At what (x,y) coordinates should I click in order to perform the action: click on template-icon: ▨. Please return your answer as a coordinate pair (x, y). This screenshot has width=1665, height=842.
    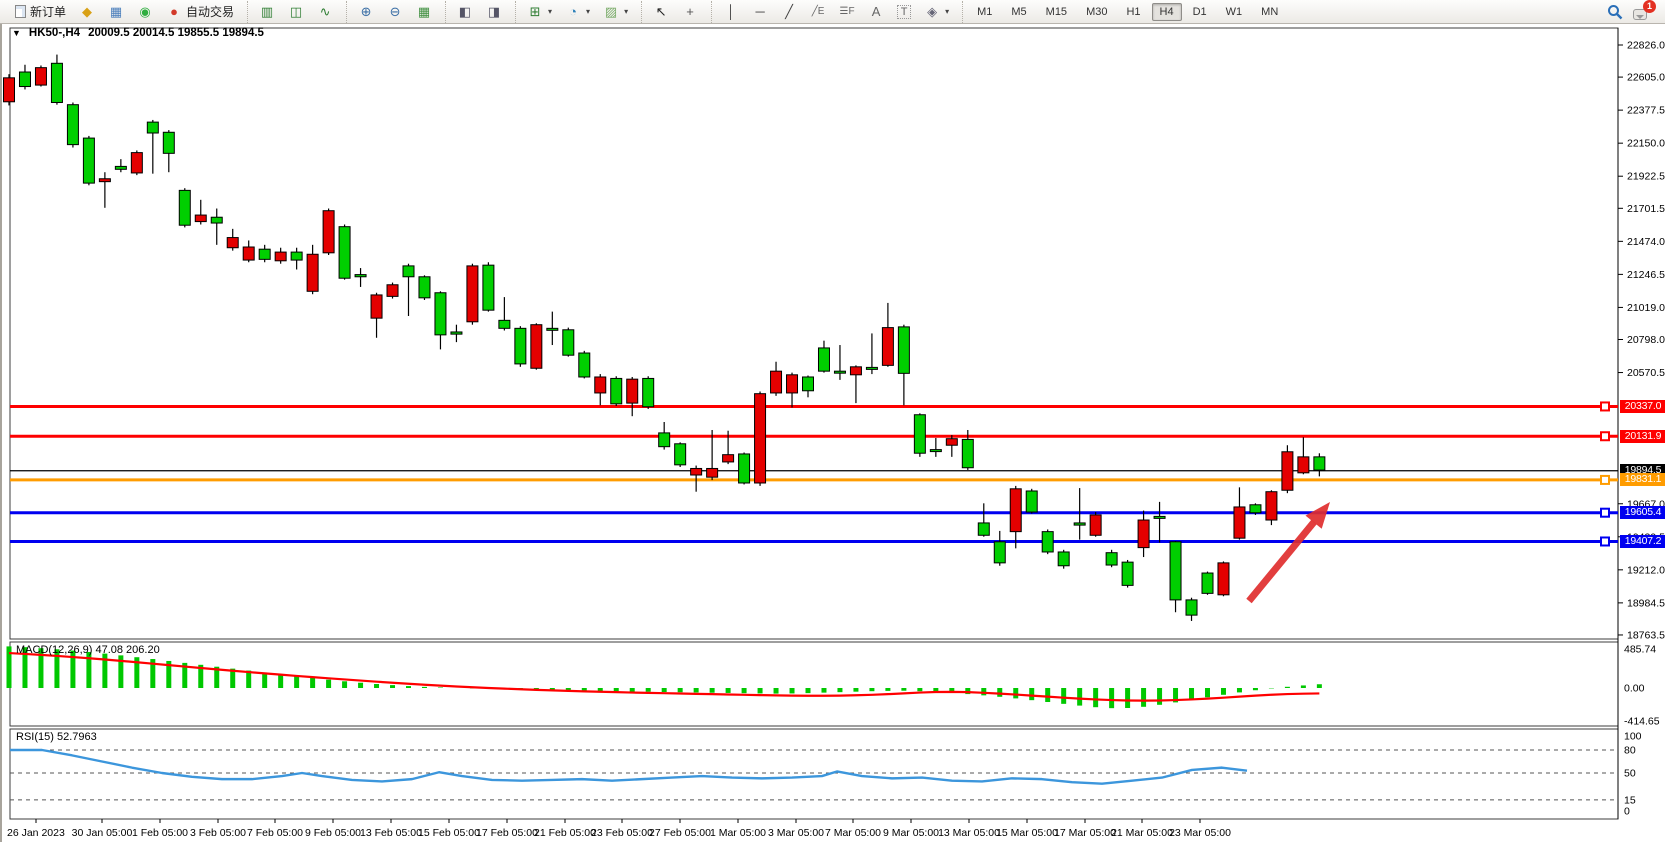
    Looking at the image, I should click on (611, 11).